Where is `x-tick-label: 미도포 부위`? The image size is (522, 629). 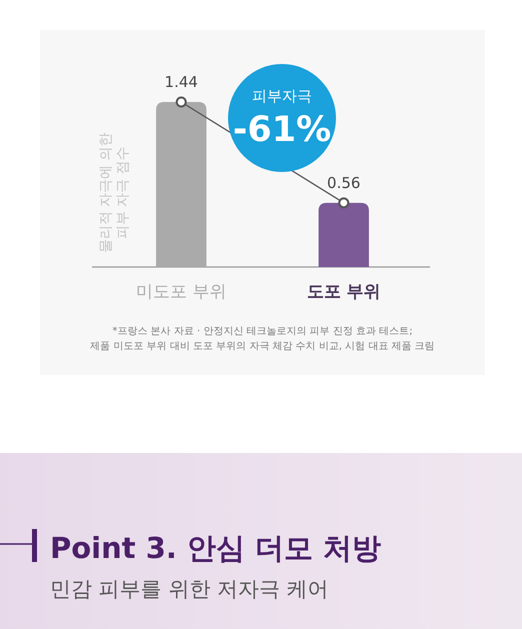 x-tick-label: 미도포 부위 is located at coordinates (181, 292).